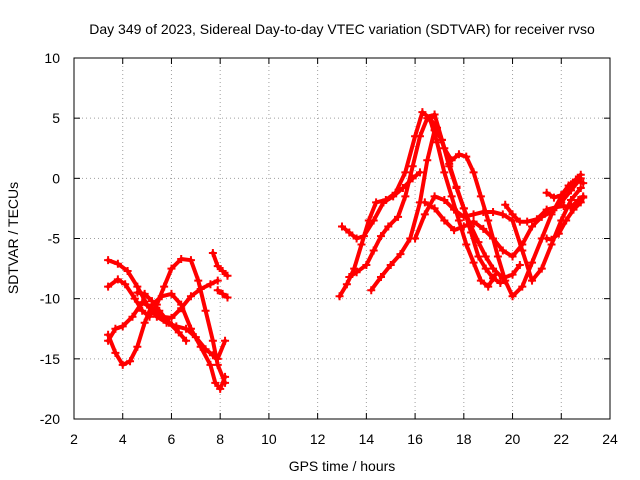 Image resolution: width=640 pixels, height=480 pixels. Describe the element at coordinates (54, 239) in the screenshot. I see `y-tick-label: -5` at that location.